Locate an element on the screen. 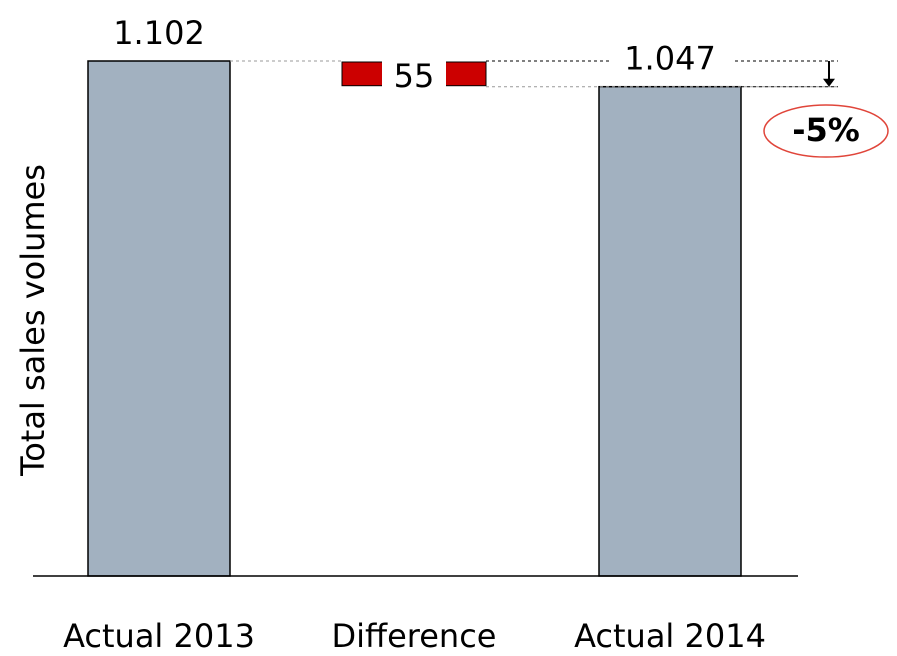  annotation: -5% is located at coordinates (826, 130).